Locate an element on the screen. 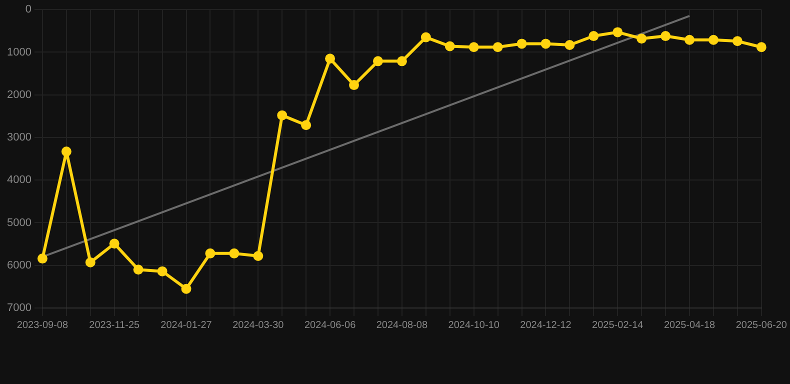 This screenshot has width=790, height=384. y-tick-label: 1000 is located at coordinates (19, 52).